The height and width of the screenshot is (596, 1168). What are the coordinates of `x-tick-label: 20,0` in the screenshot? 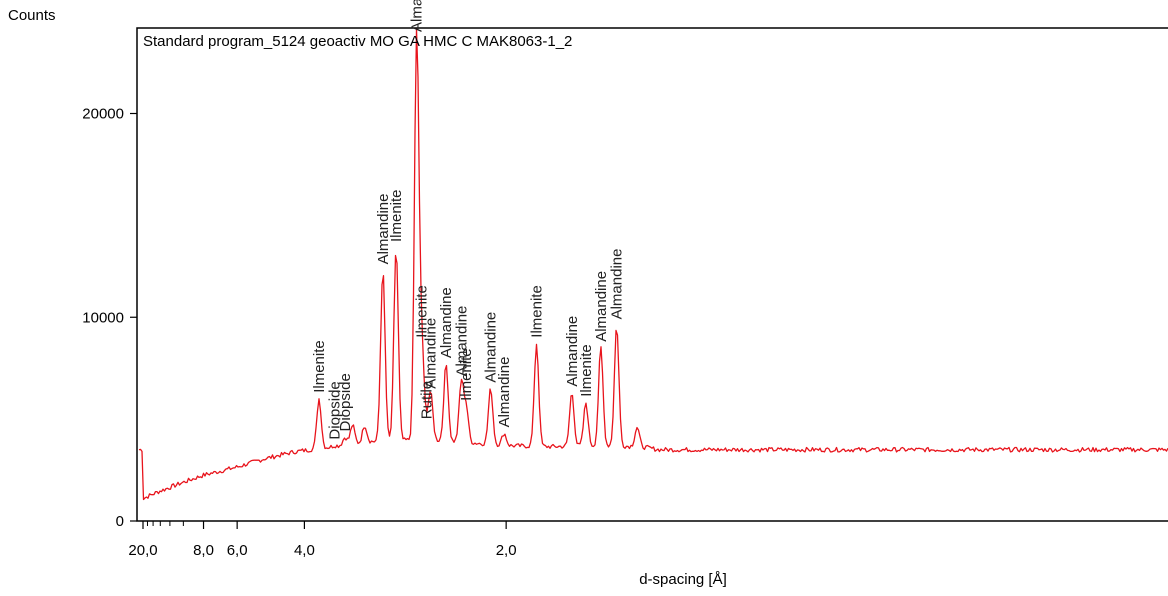 It's located at (142, 550).